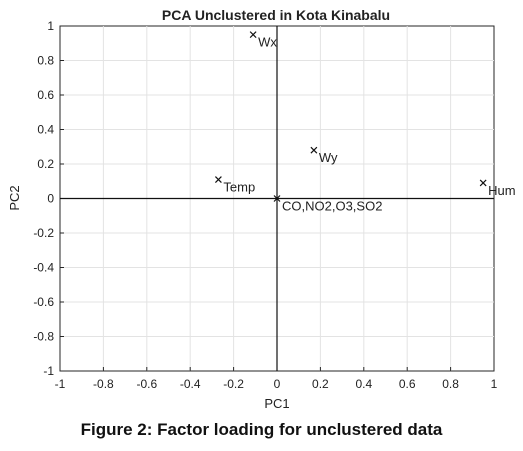 This screenshot has width=523, height=451. Describe the element at coordinates (190, 384) in the screenshot. I see `x-tick-label: -0.4` at that location.